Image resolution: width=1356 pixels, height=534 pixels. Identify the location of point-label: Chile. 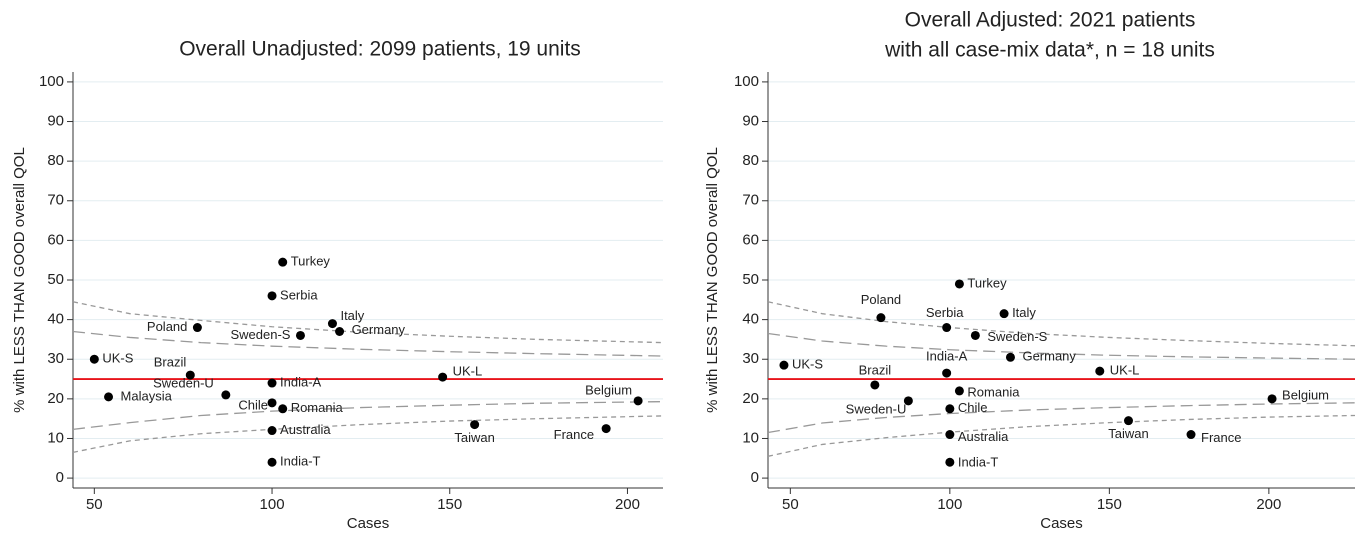
(253, 404).